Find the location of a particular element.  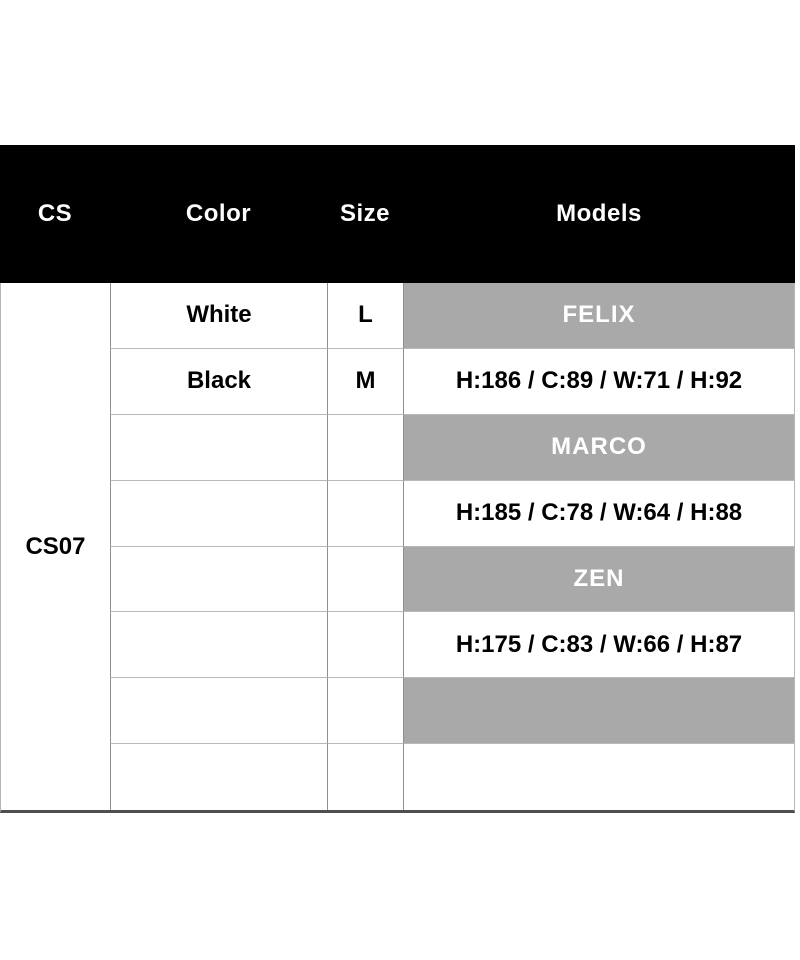

model-name-cell: ZEN is located at coordinates (598, 579).